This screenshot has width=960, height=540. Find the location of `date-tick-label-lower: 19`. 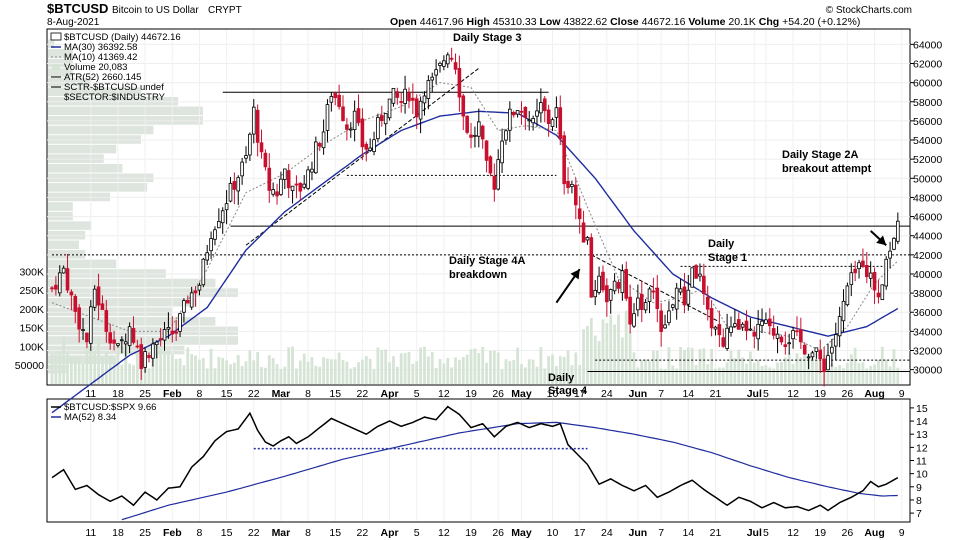

date-tick-label-lower: 19 is located at coordinates (471, 533).